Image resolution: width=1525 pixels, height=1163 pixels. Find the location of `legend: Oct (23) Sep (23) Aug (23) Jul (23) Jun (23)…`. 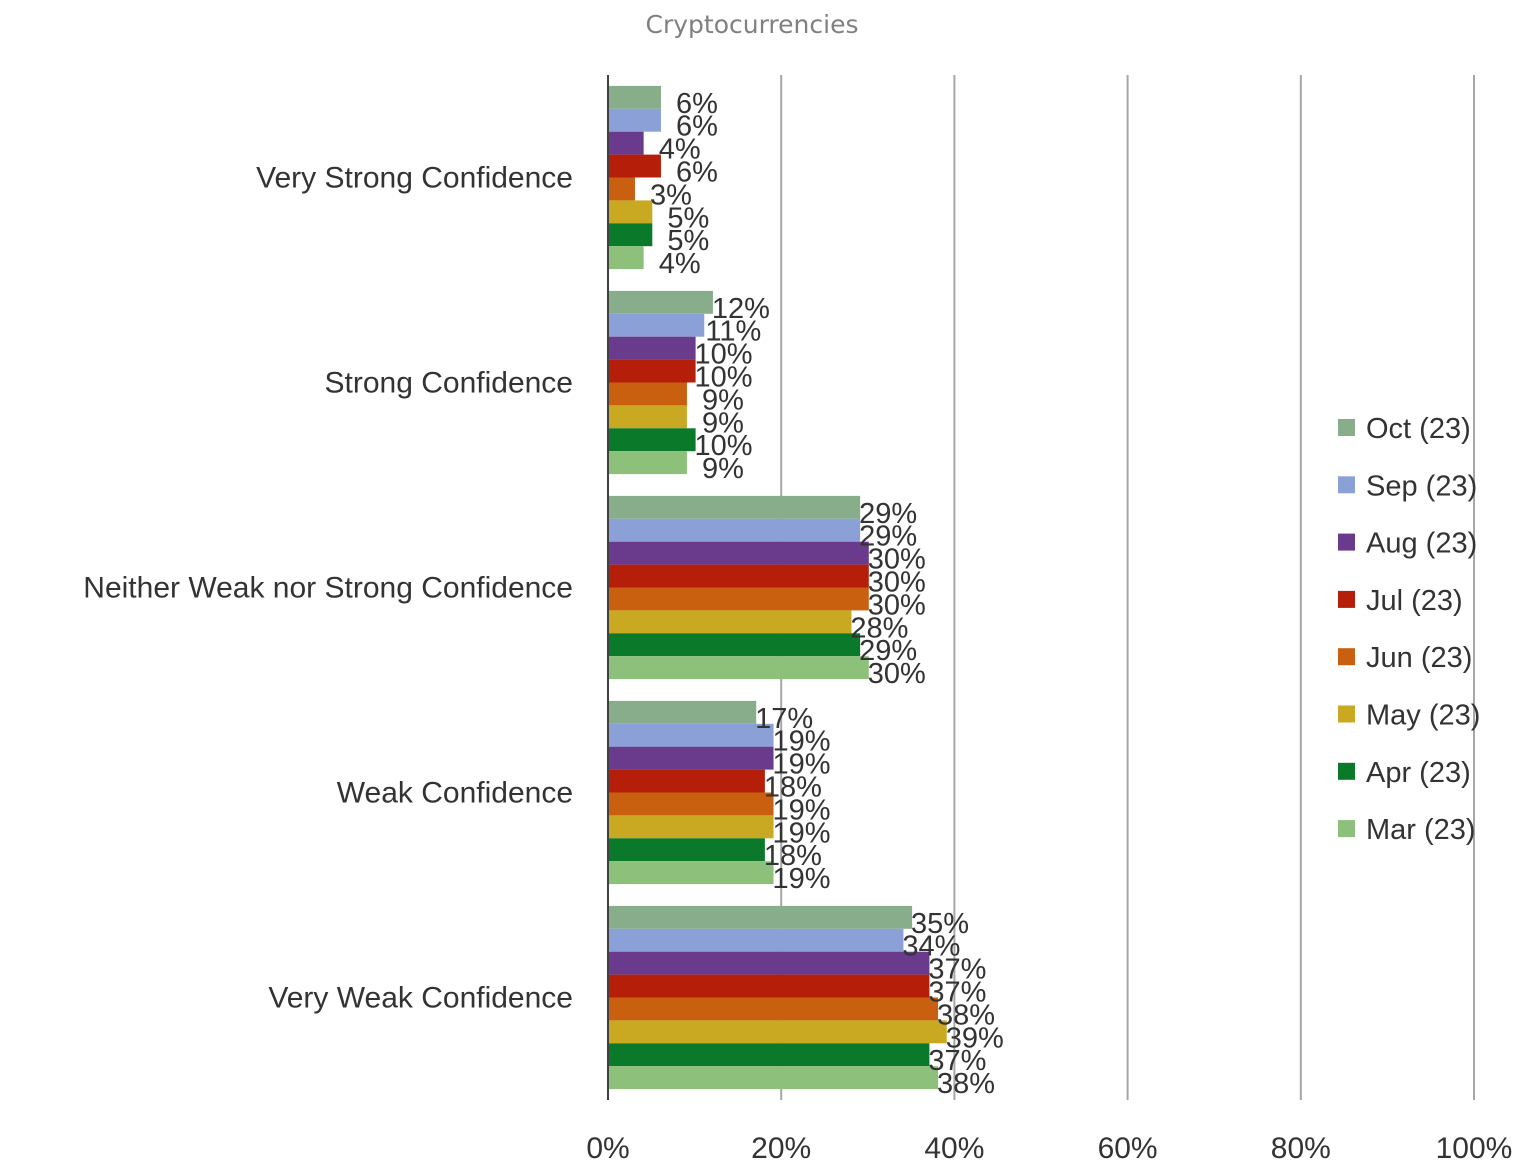

legend: Oct (23) Sep (23) Aug (23) Jul (23) Jun (23)… is located at coordinates (1409, 629).